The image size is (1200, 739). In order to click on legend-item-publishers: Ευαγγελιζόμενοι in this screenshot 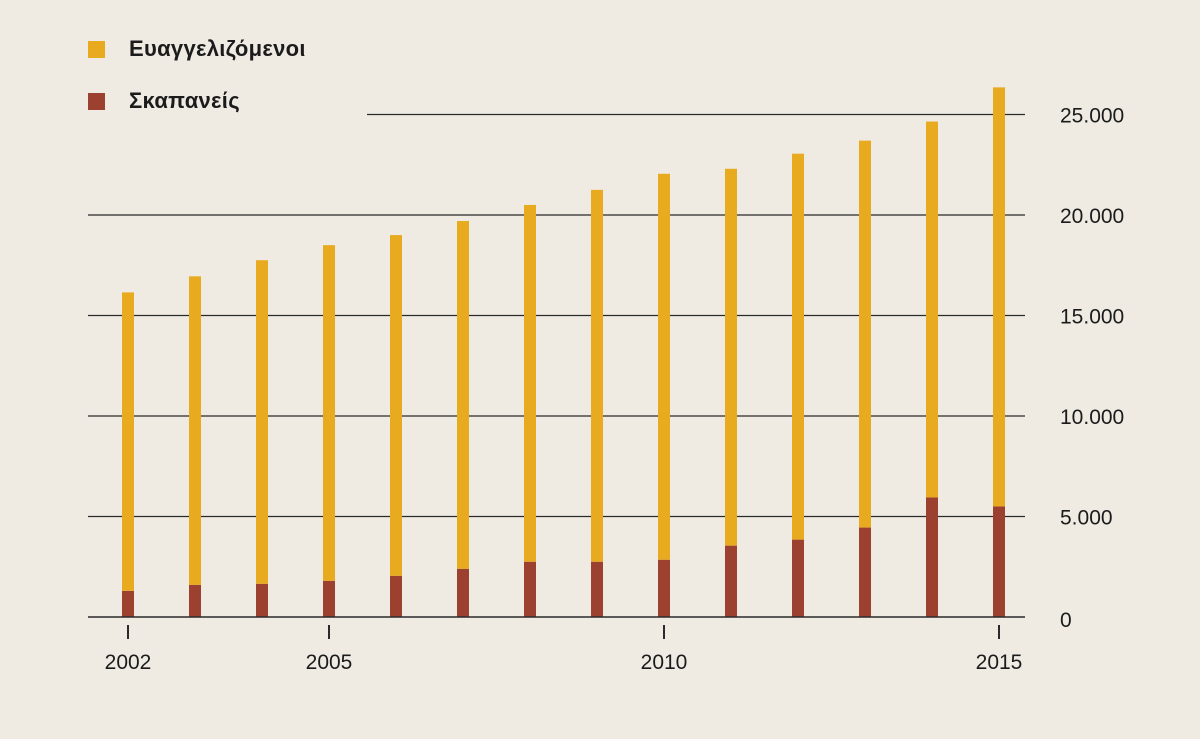, I will do `click(197, 49)`.